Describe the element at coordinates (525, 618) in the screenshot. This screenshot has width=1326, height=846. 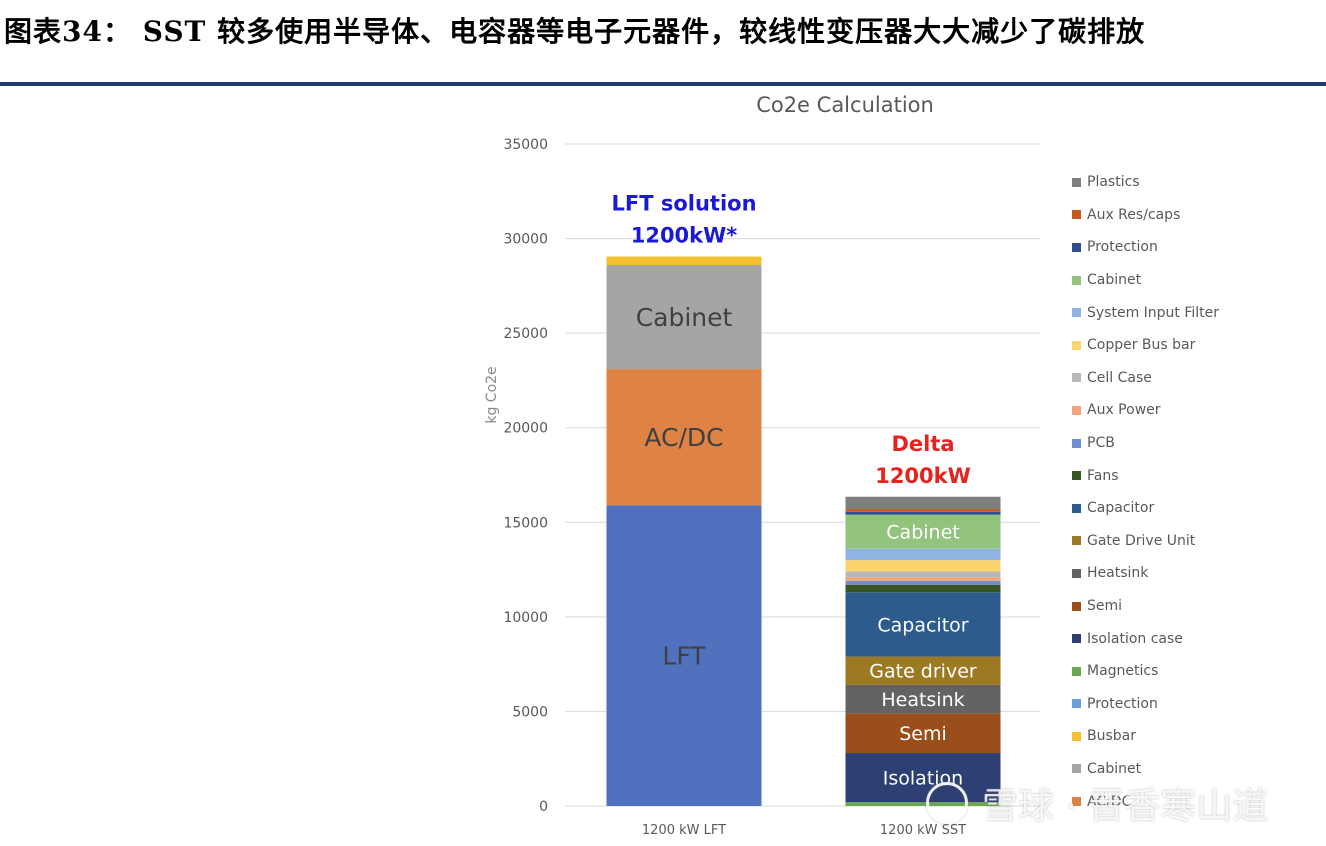
I see `y-tick-label: 10000` at that location.